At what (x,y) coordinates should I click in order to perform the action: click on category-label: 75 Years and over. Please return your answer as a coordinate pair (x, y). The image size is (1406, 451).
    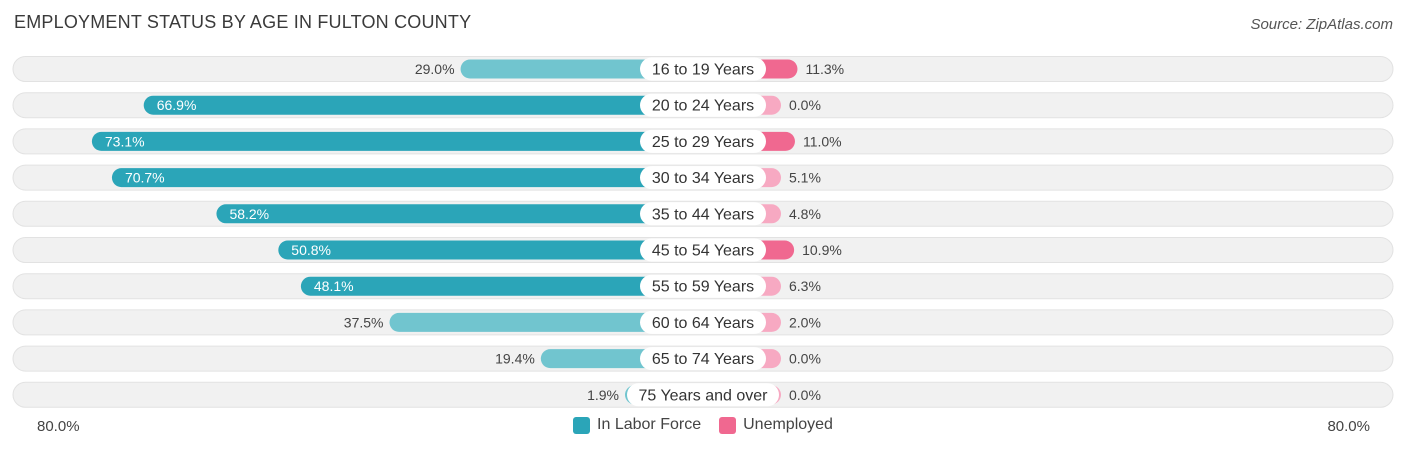
    Looking at the image, I should click on (704, 395).